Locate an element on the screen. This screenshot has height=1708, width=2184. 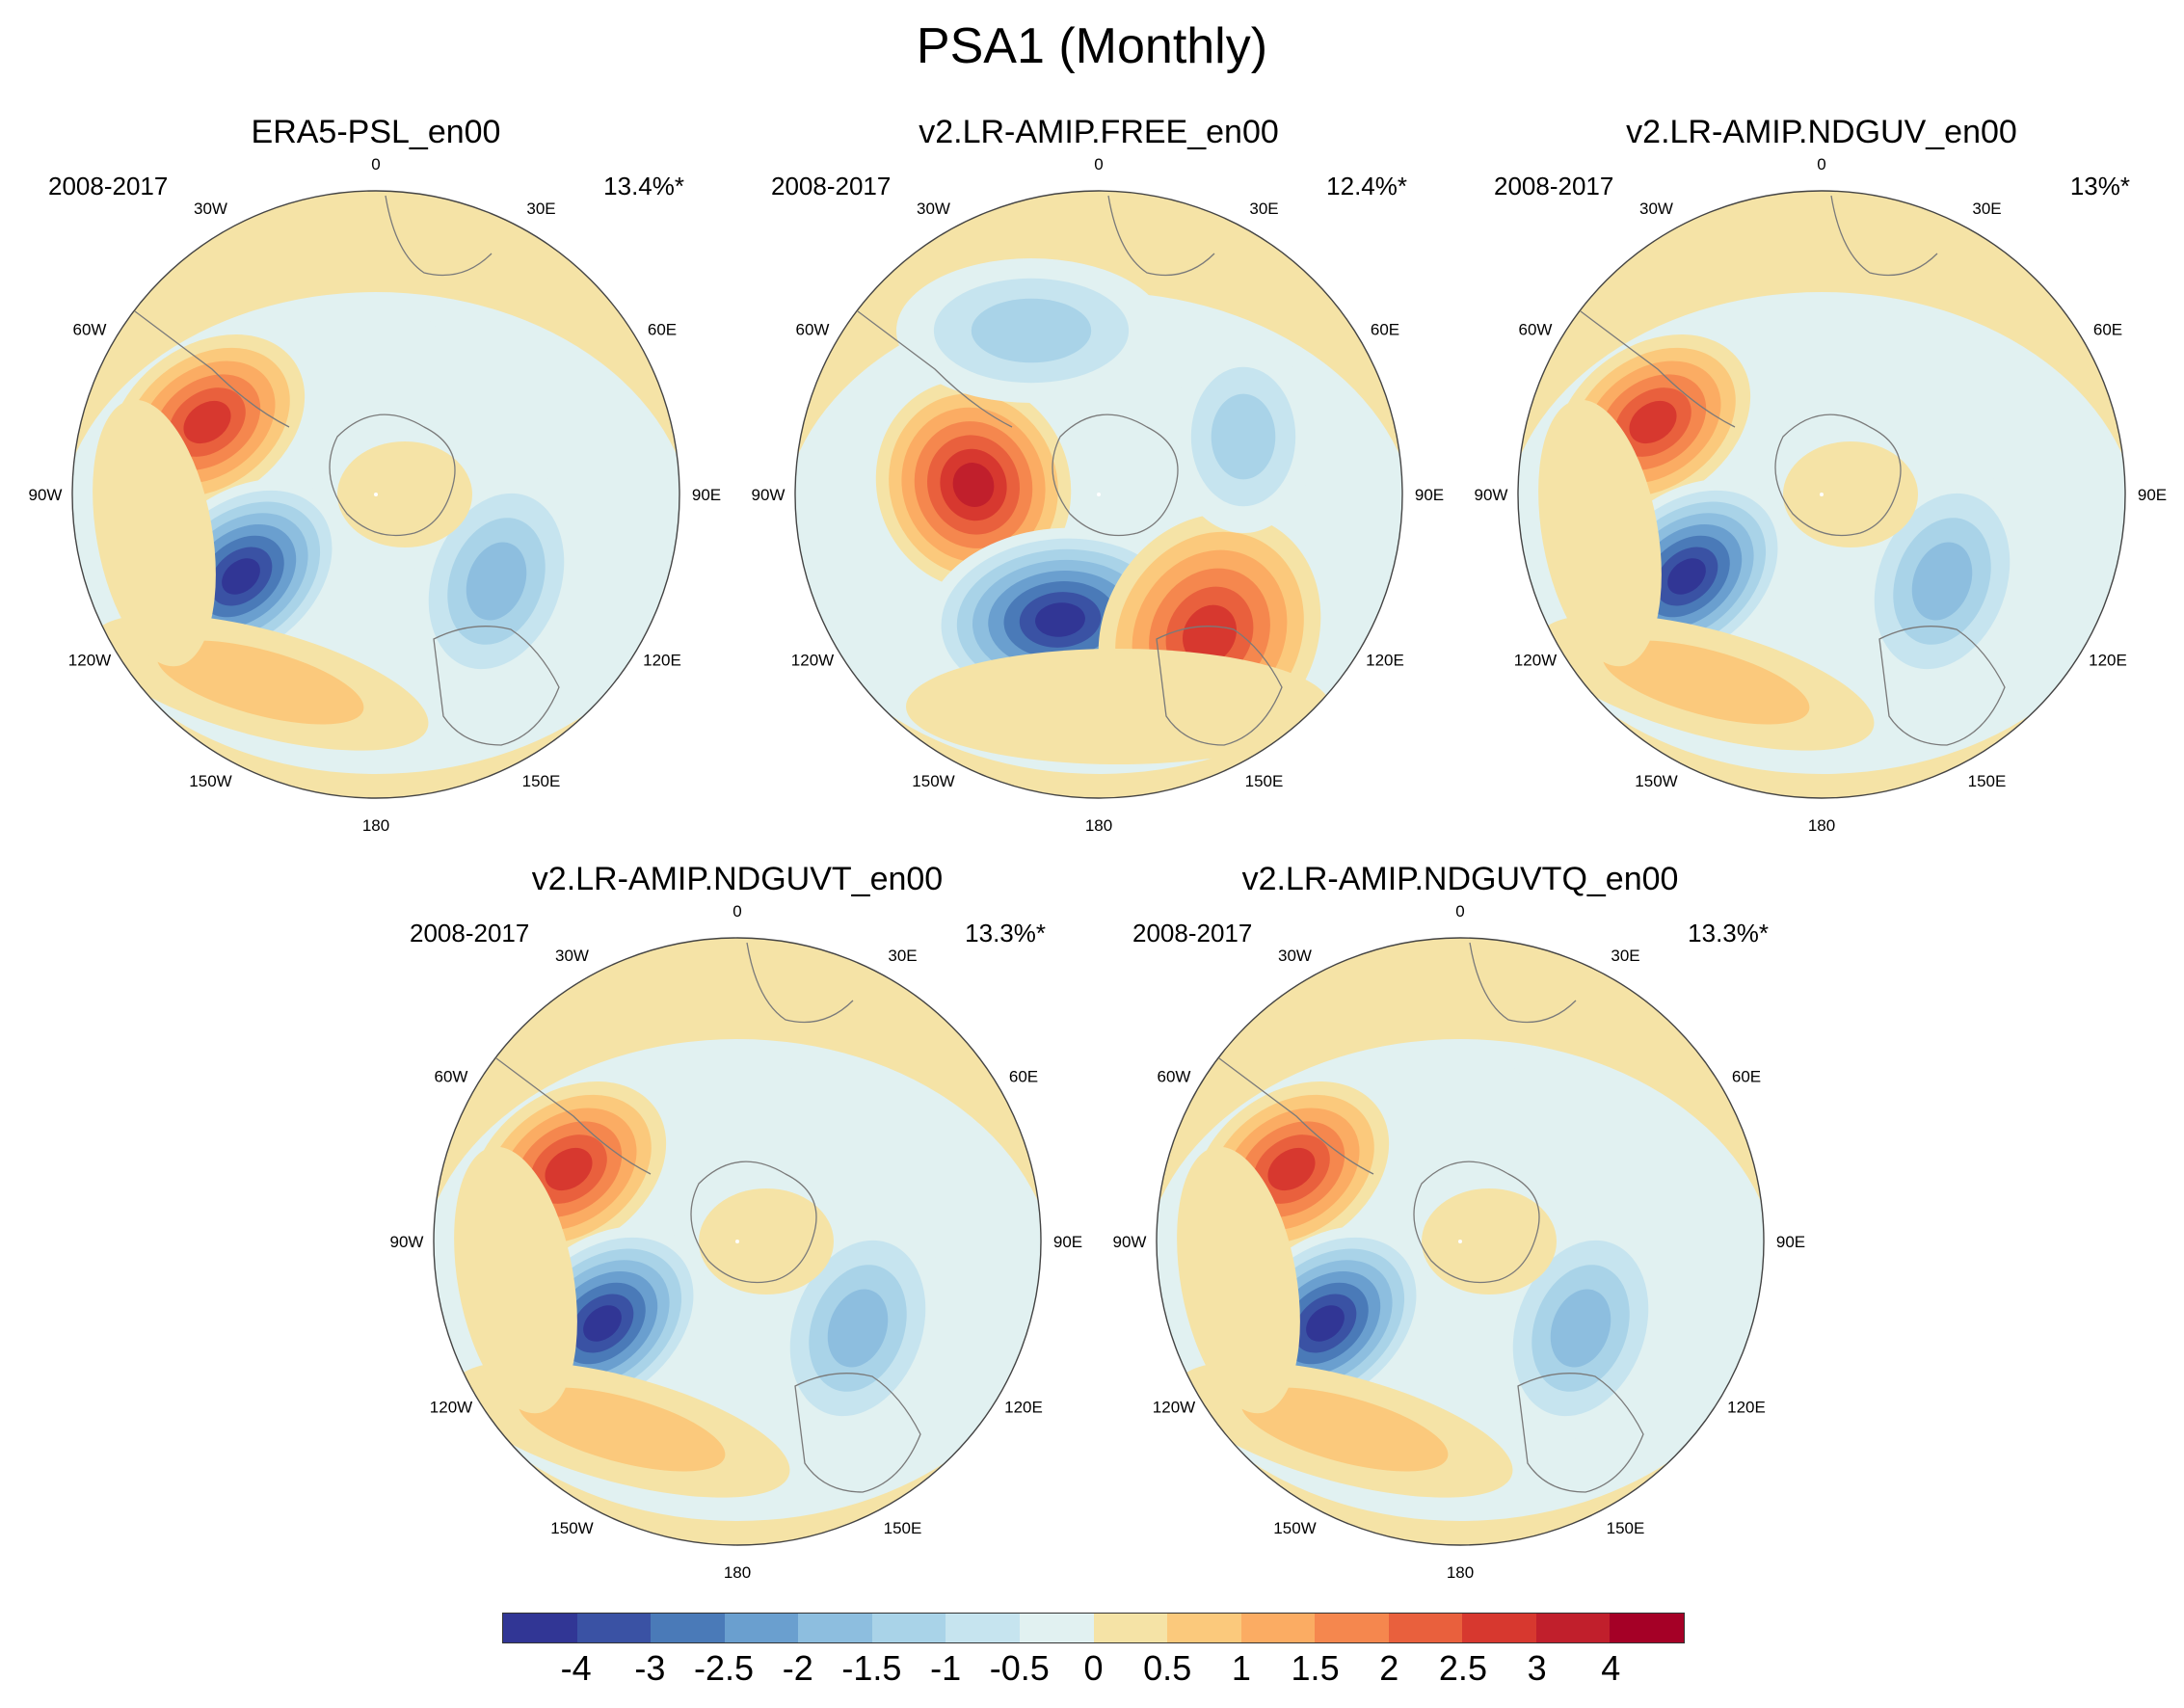
colorbar-tick-label: 1.5 is located at coordinates (1316, 1668).